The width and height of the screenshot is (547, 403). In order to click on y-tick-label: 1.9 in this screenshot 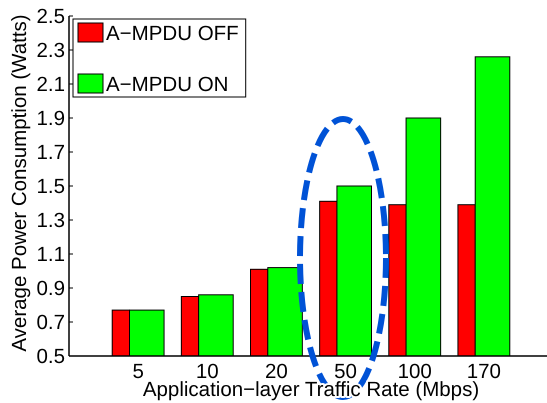, I will do `click(50, 118)`.